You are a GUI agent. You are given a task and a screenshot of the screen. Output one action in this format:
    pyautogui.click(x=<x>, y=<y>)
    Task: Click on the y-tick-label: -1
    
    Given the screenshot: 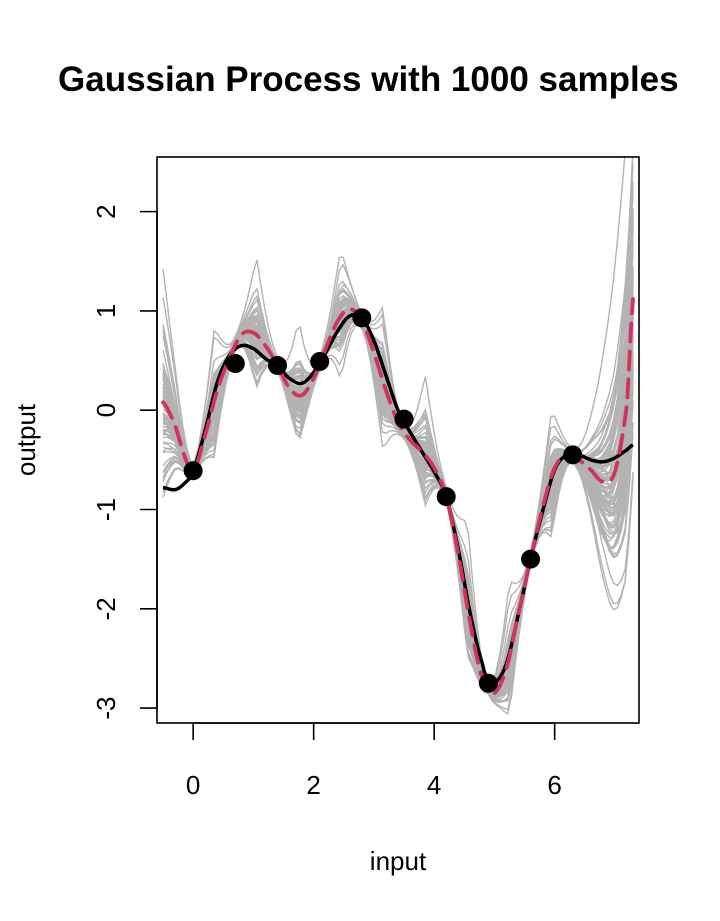 What is the action you would take?
    pyautogui.click(x=106, y=509)
    